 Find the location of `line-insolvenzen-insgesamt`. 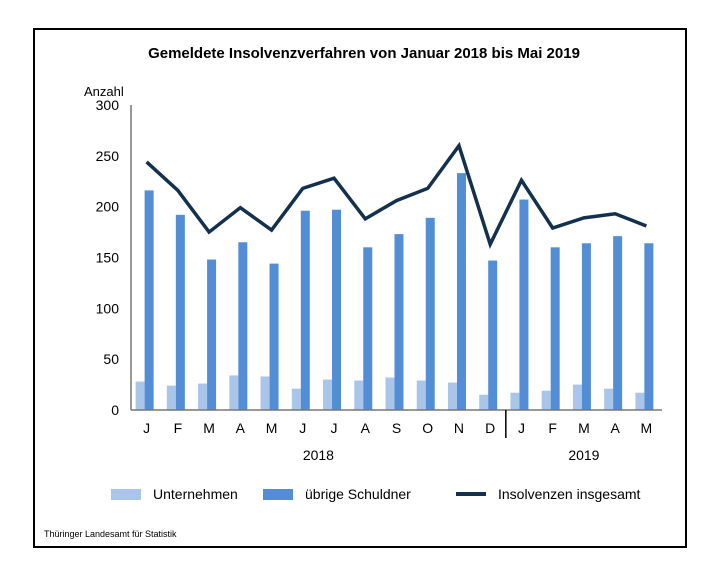

line-insolvenzen-insgesamt is located at coordinates (396, 195).